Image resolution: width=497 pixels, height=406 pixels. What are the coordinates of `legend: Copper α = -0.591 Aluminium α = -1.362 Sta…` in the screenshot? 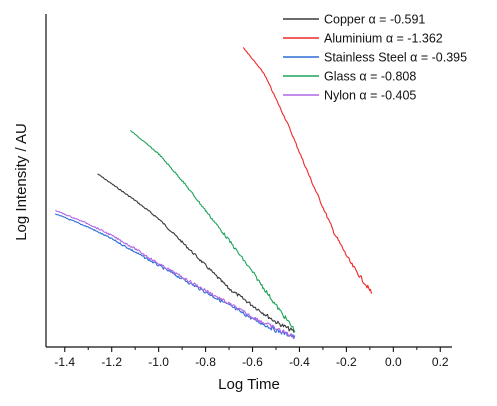 It's located at (375, 58).